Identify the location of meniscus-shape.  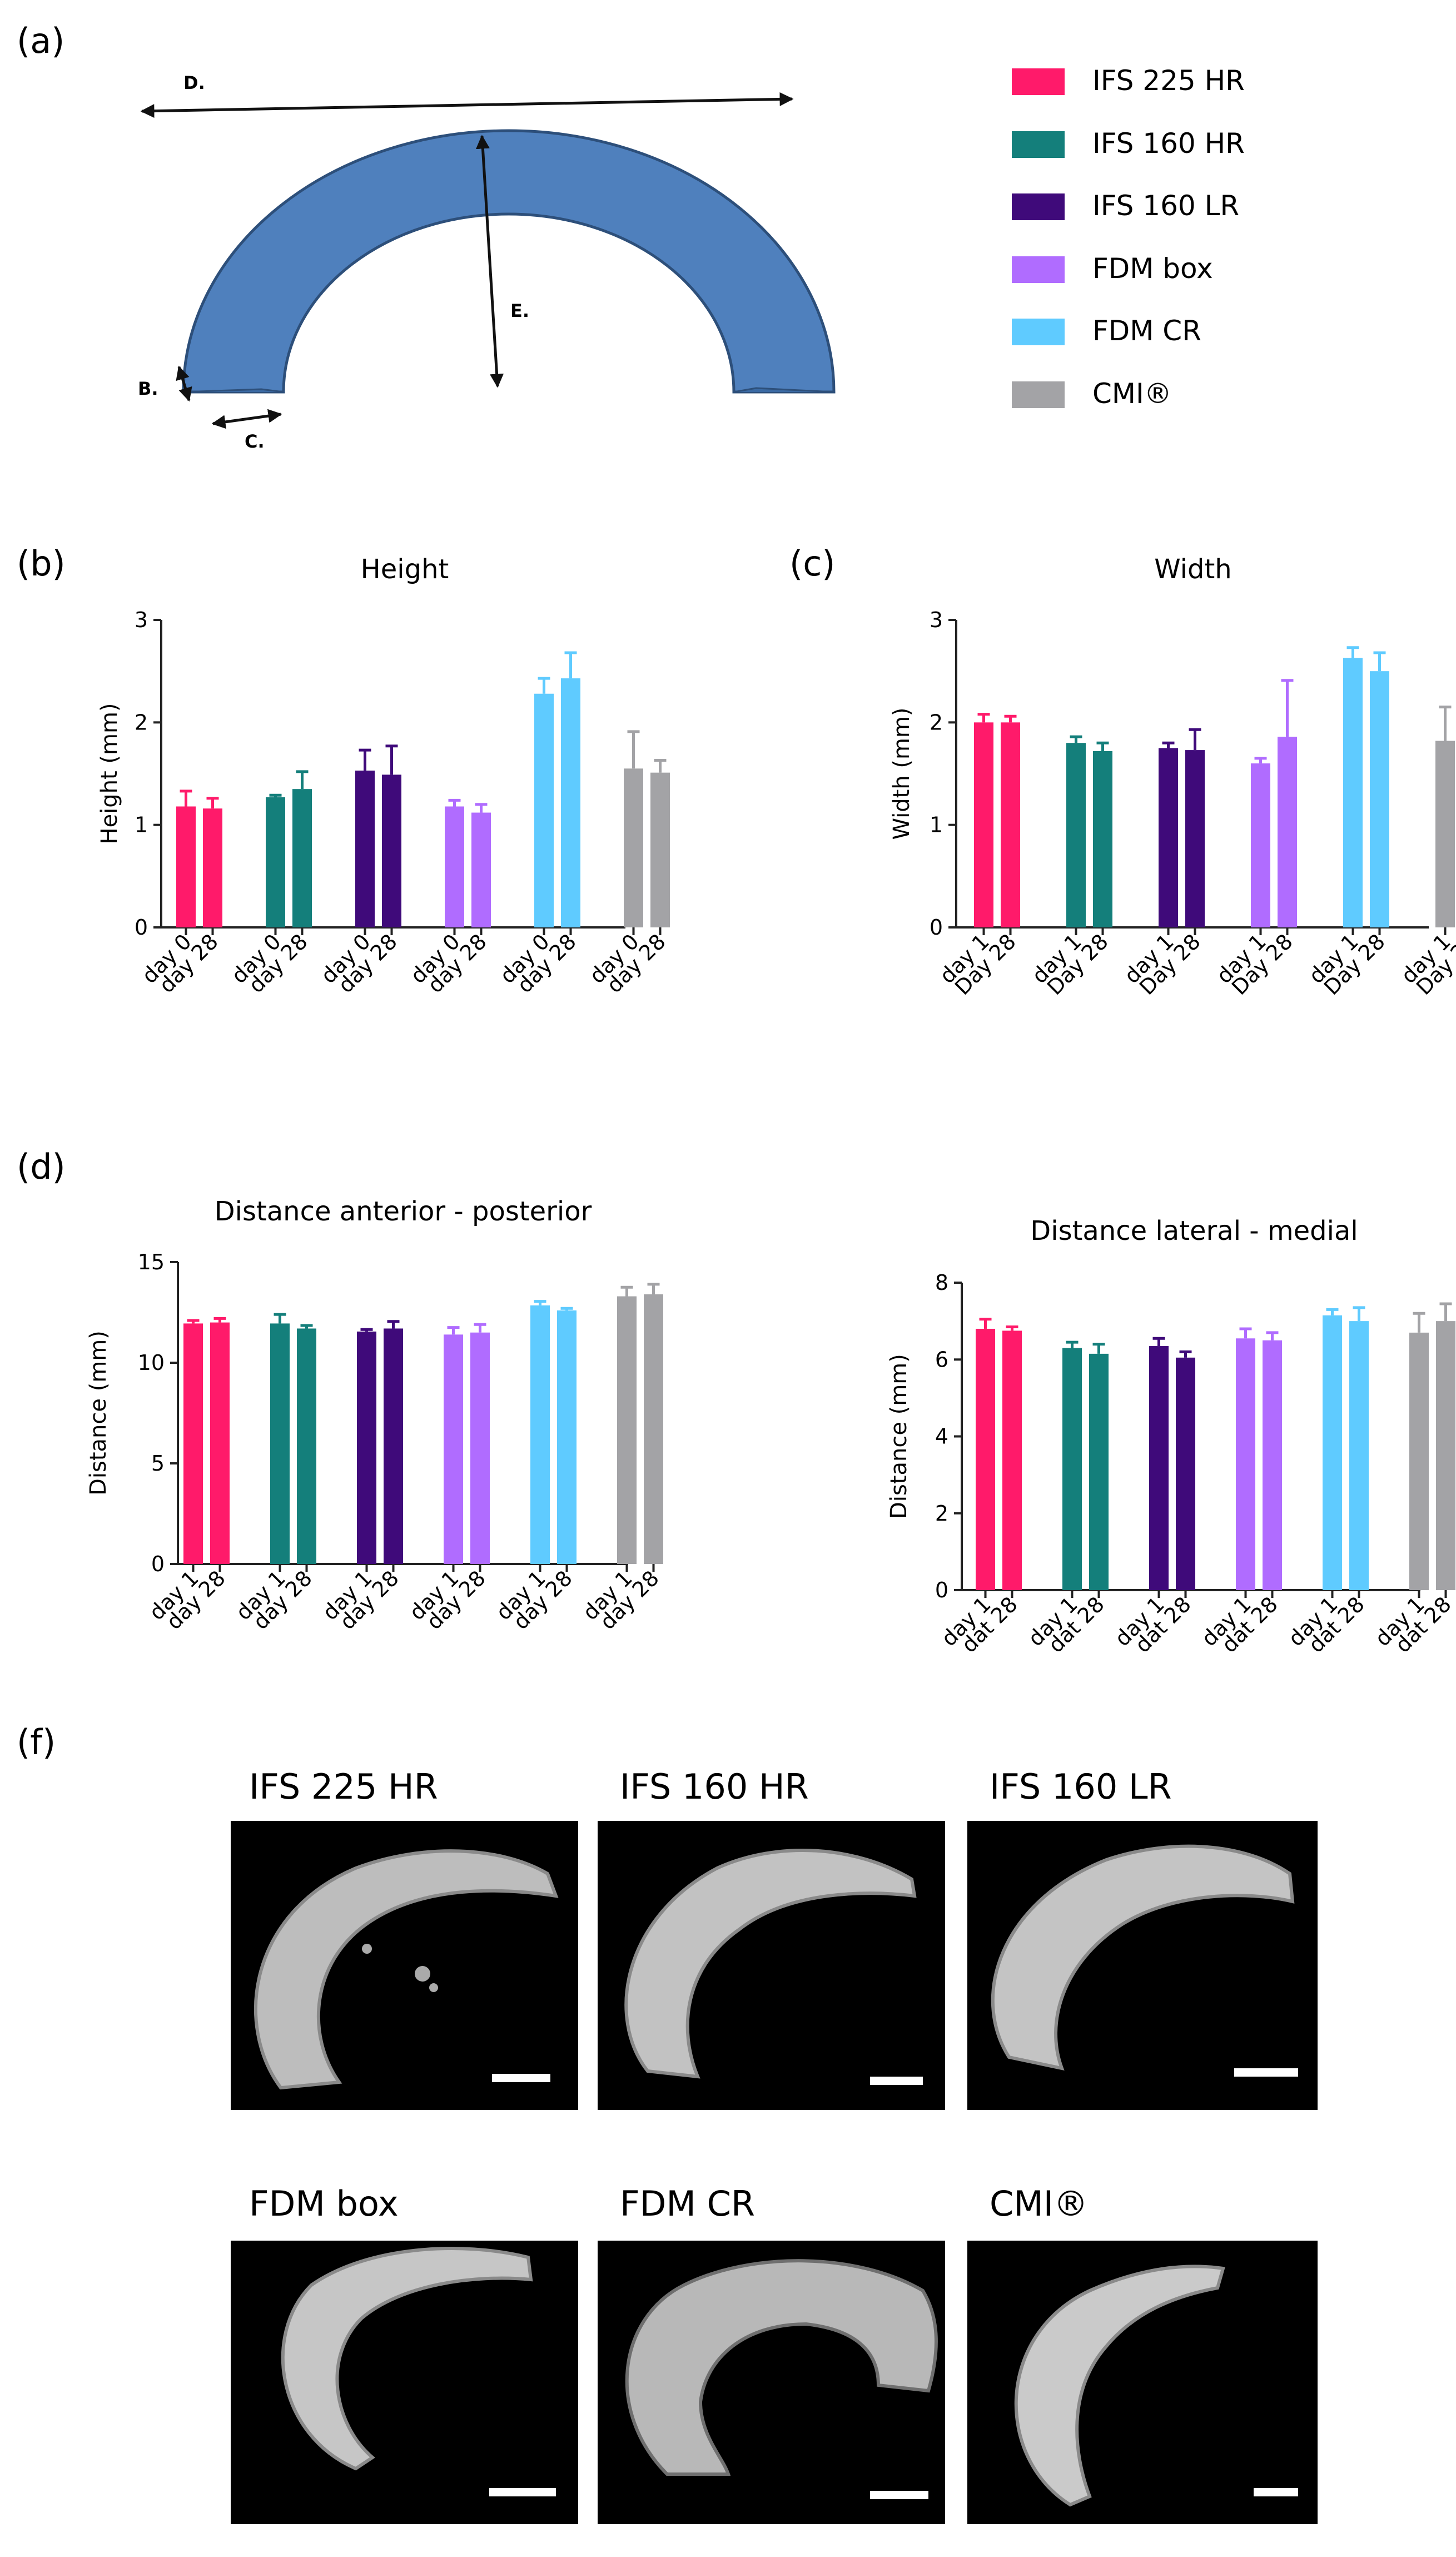
(509, 262).